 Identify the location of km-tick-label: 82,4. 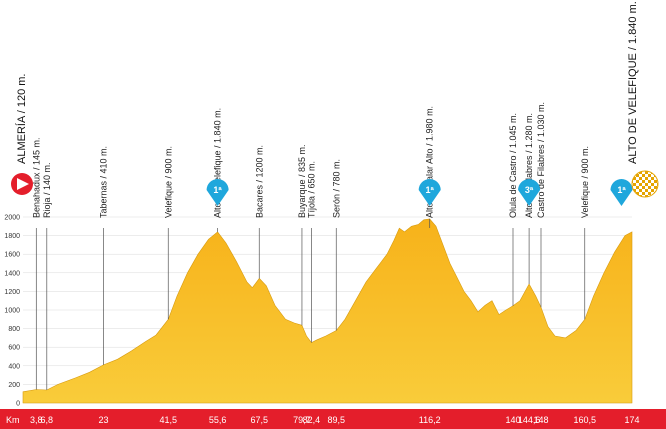
(312, 420).